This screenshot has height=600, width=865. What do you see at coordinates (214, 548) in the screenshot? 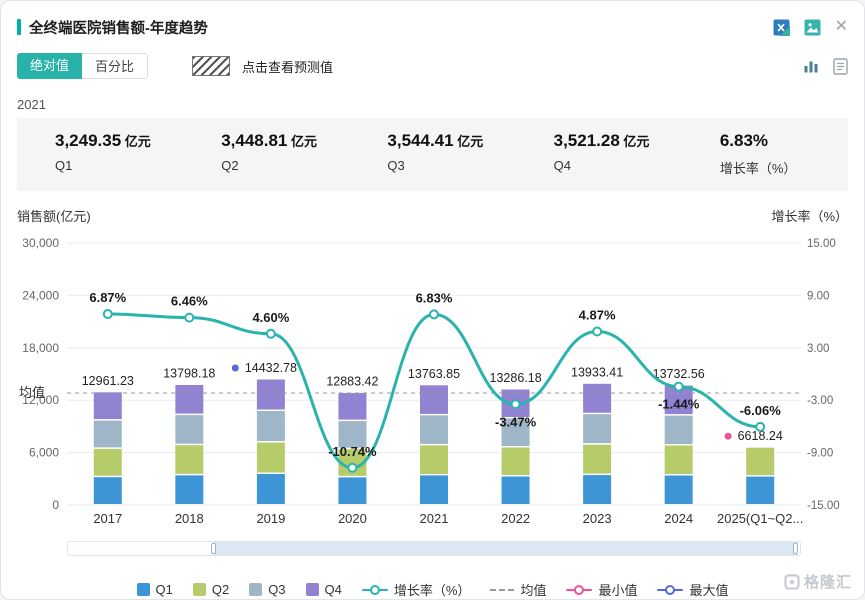
I see `zoom-handle-left` at bounding box center [214, 548].